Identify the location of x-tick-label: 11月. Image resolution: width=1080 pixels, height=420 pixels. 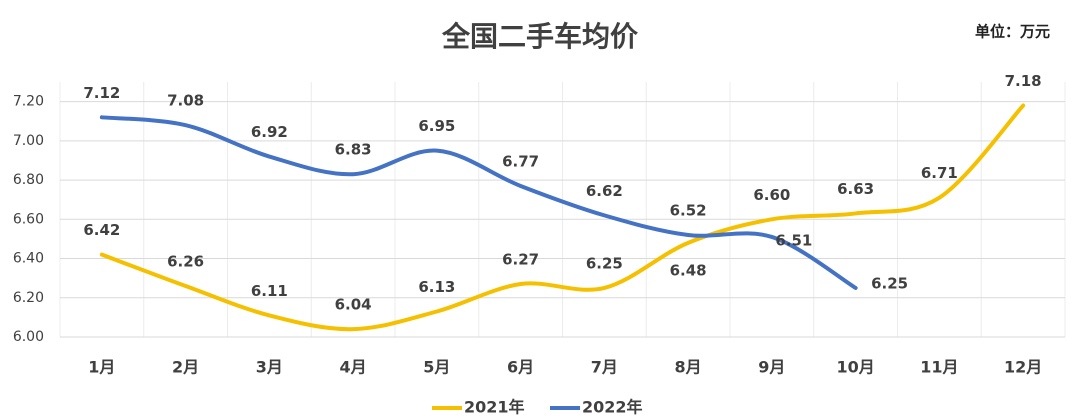
(939, 367).